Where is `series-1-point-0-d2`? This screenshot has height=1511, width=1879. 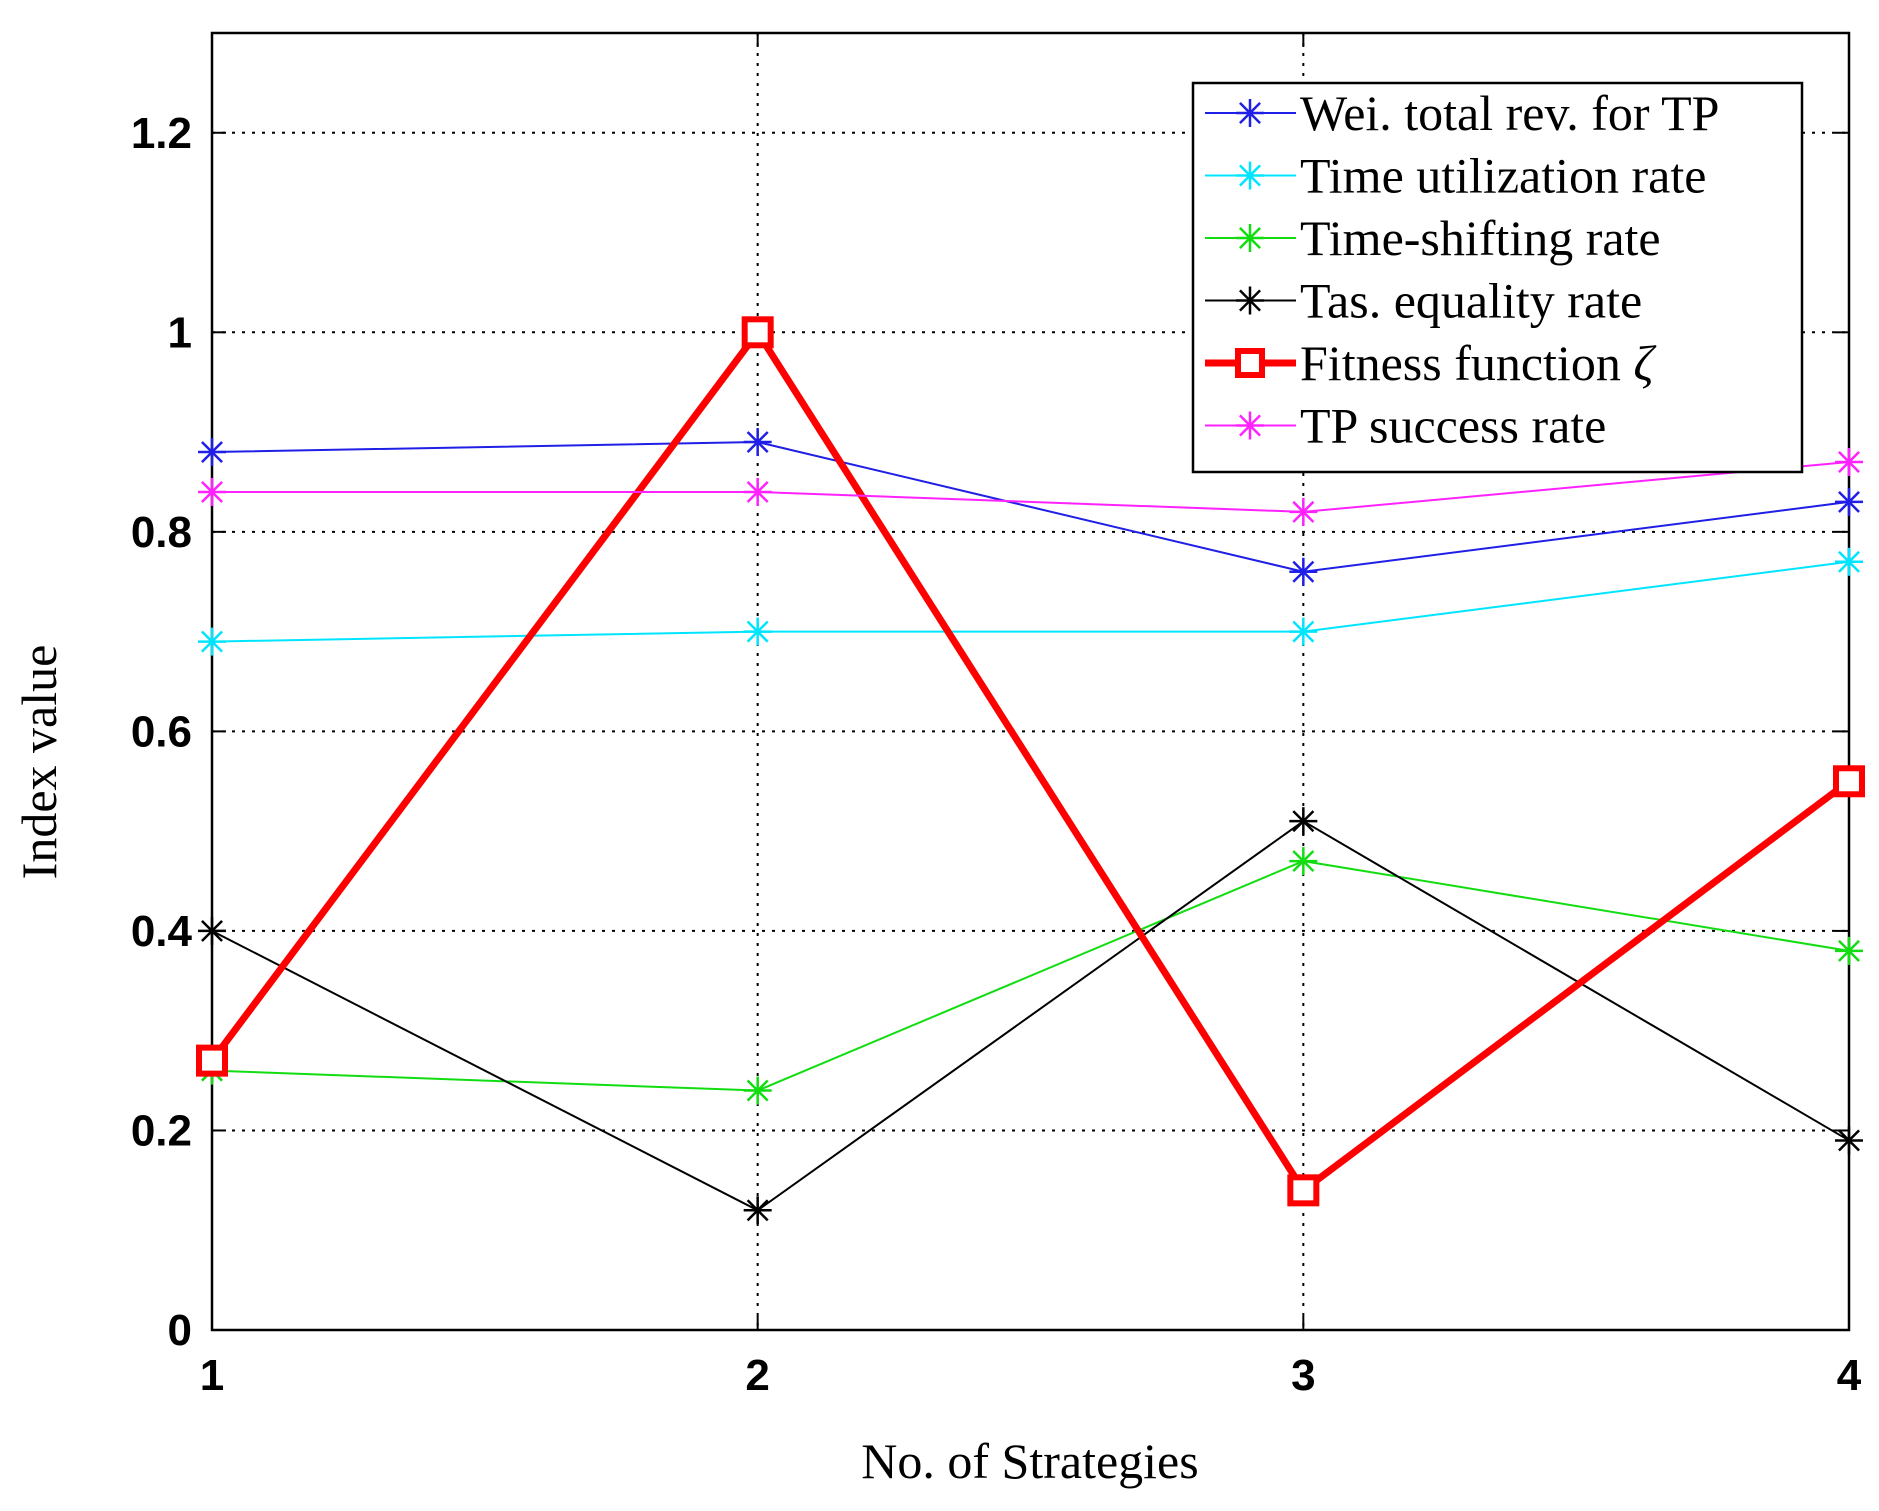 series-1-point-0-d2 is located at coordinates (212, 641).